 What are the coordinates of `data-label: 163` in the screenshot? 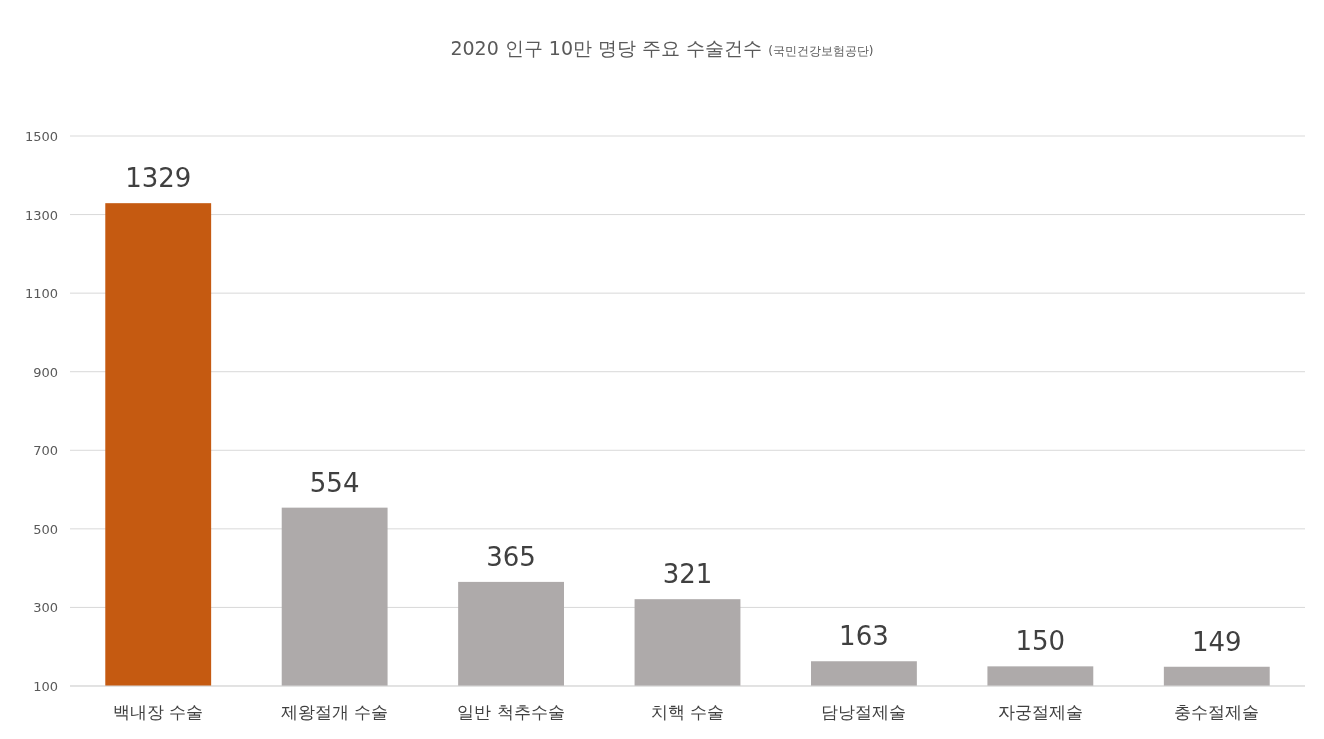 It's located at (864, 636).